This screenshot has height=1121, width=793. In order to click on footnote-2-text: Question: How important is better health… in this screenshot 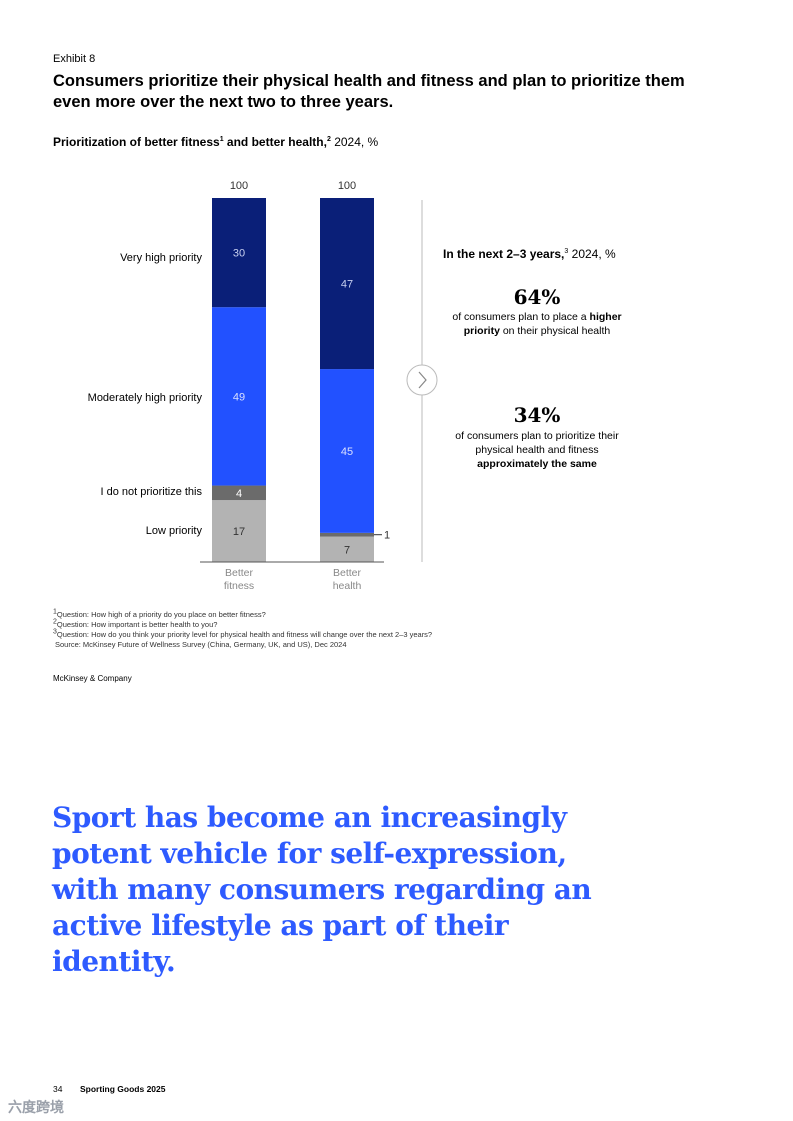, I will do `click(137, 624)`.